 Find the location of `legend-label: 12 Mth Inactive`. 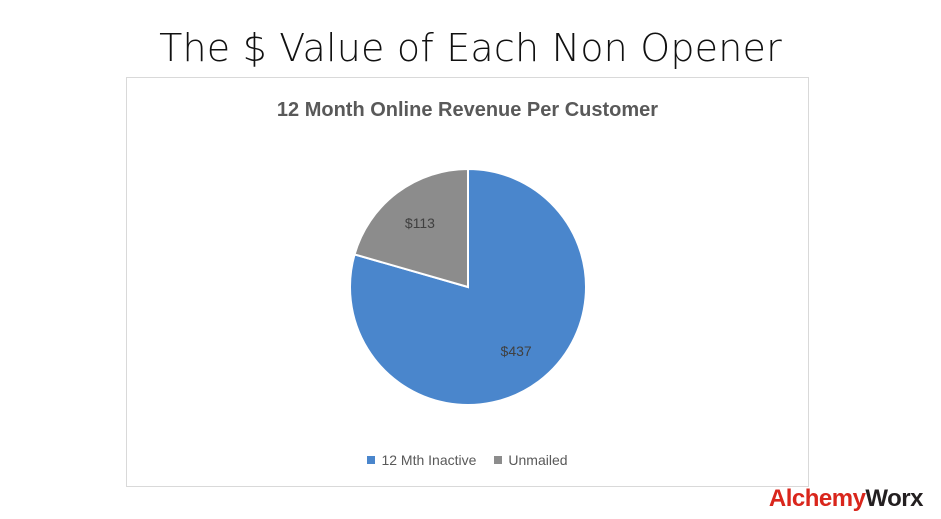

legend-label: 12 Mth Inactive is located at coordinates (429, 460).